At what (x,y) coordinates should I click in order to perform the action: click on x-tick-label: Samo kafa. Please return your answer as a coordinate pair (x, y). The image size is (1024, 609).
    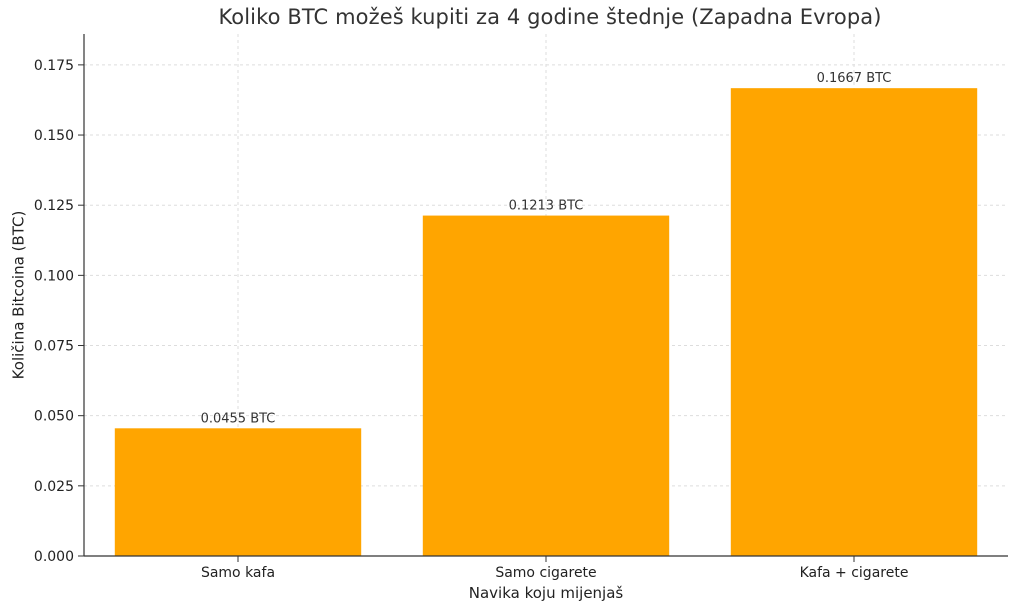
    Looking at the image, I should click on (238, 573).